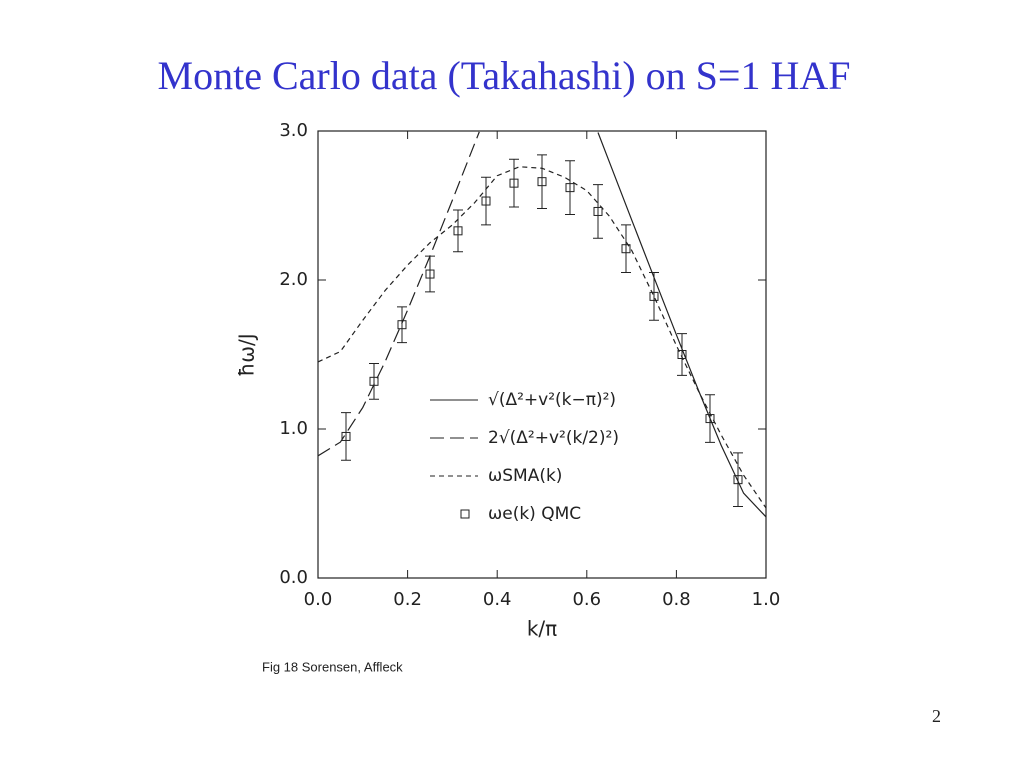  What do you see at coordinates (293, 130) in the screenshot?
I see `y-tick-label: 3.0` at bounding box center [293, 130].